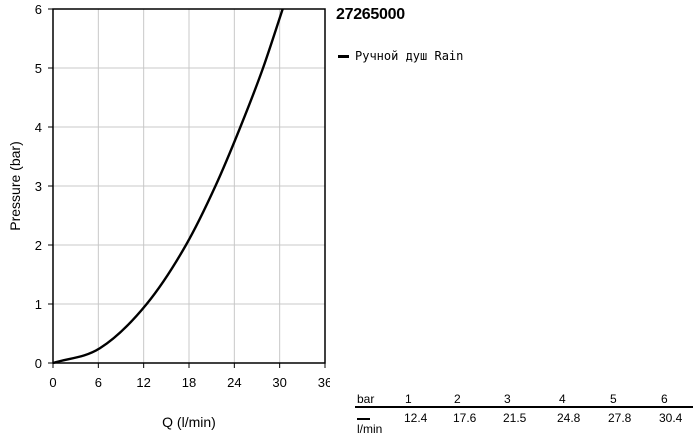  Describe the element at coordinates (370, 14) in the screenshot. I see `product-code-title: 27265000` at that location.